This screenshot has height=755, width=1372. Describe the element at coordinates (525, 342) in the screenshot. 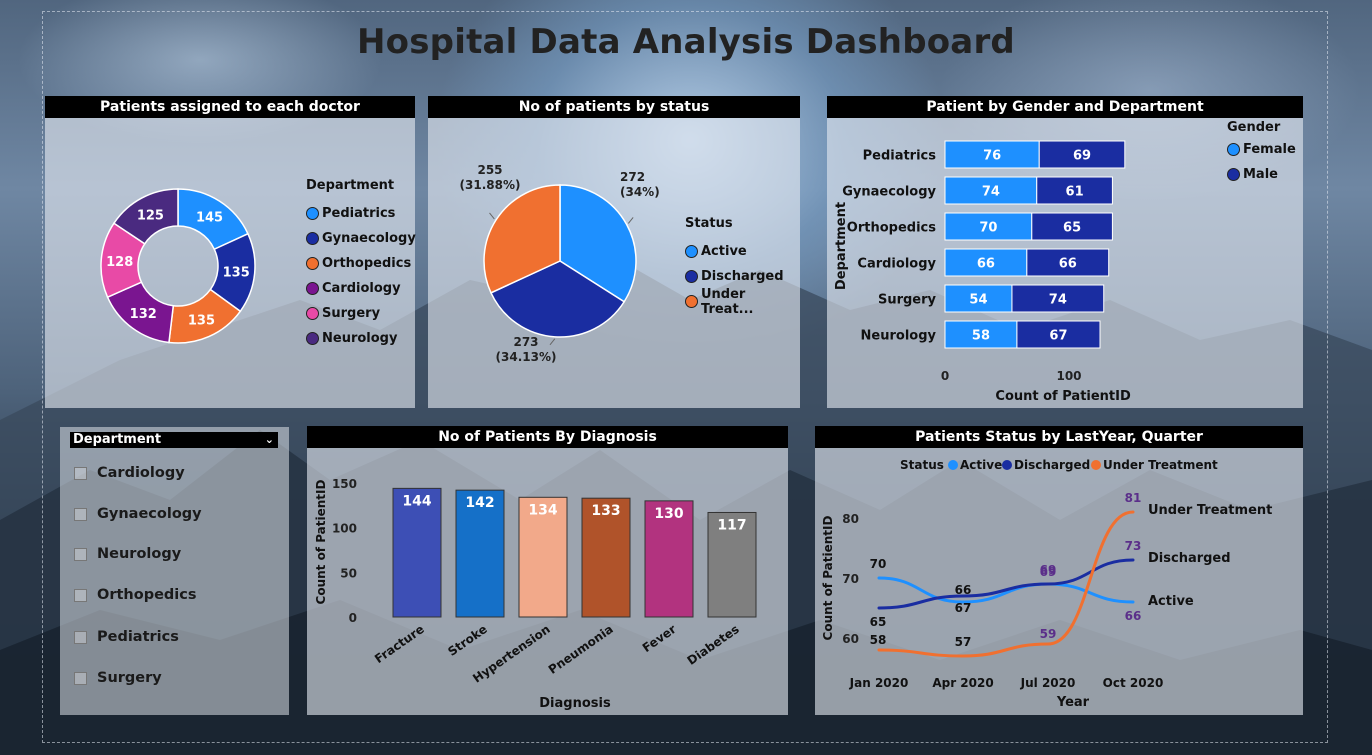

I see `pie-data-label: 273` at that location.